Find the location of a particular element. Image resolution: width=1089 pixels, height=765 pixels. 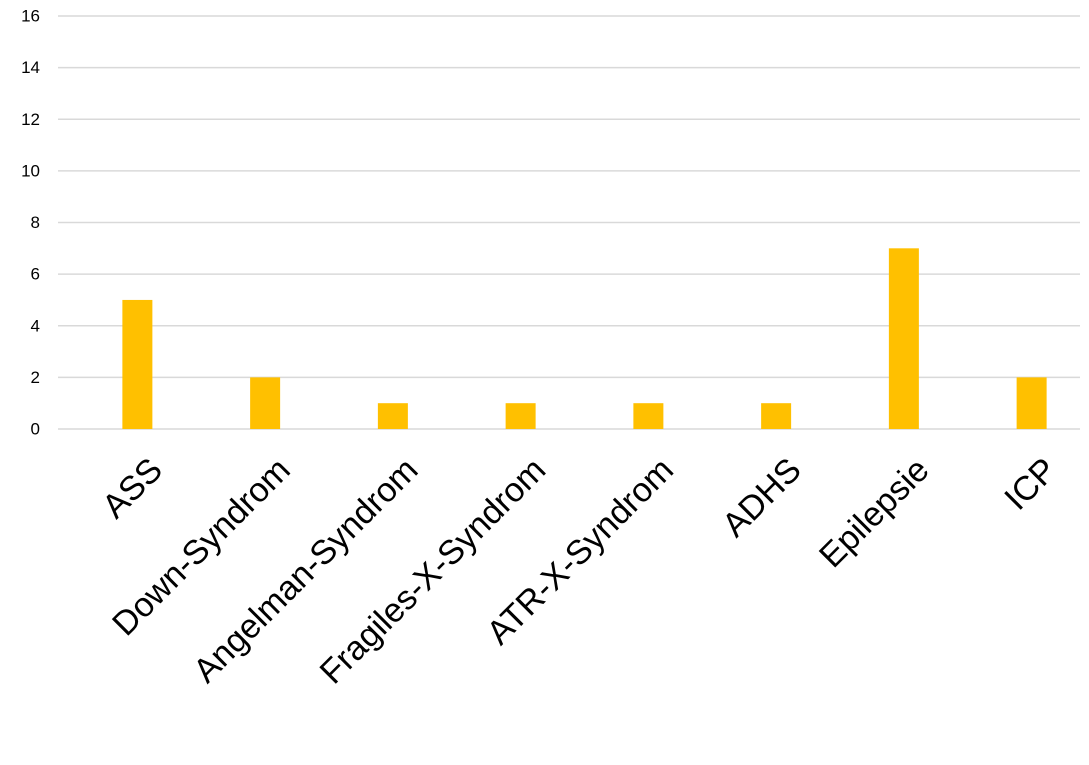

x-tick-label-7: ICP is located at coordinates (1030, 484).